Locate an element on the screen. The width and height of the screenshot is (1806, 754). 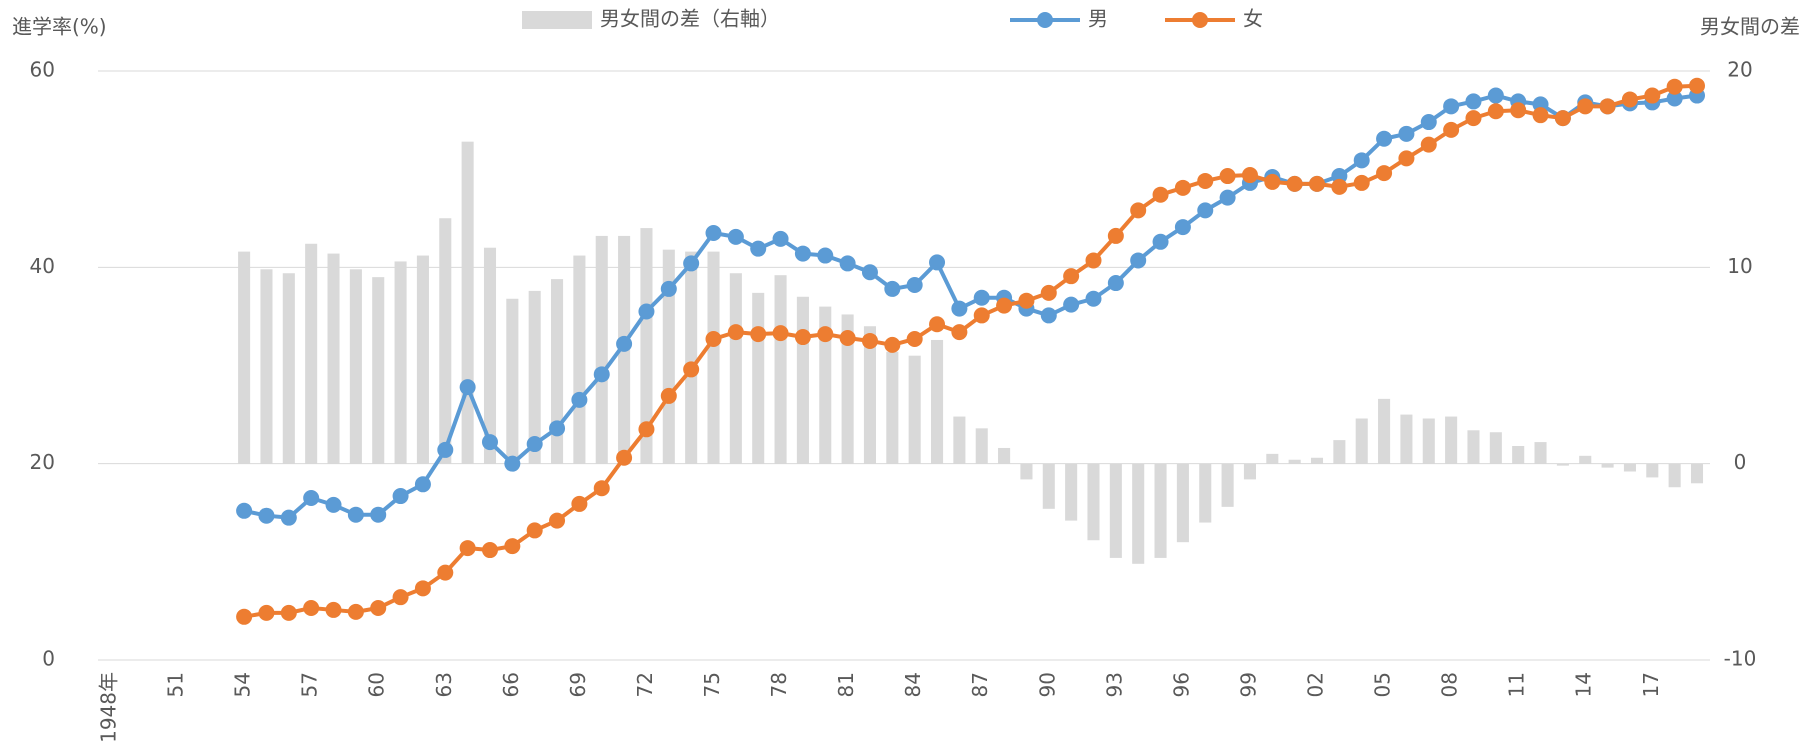
x-tick-label: 05 is located at coordinates (1383, 684).